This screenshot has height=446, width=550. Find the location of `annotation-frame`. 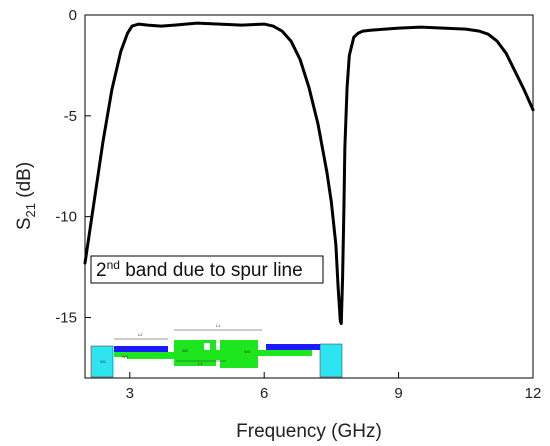

annotation-frame is located at coordinates (207, 269).